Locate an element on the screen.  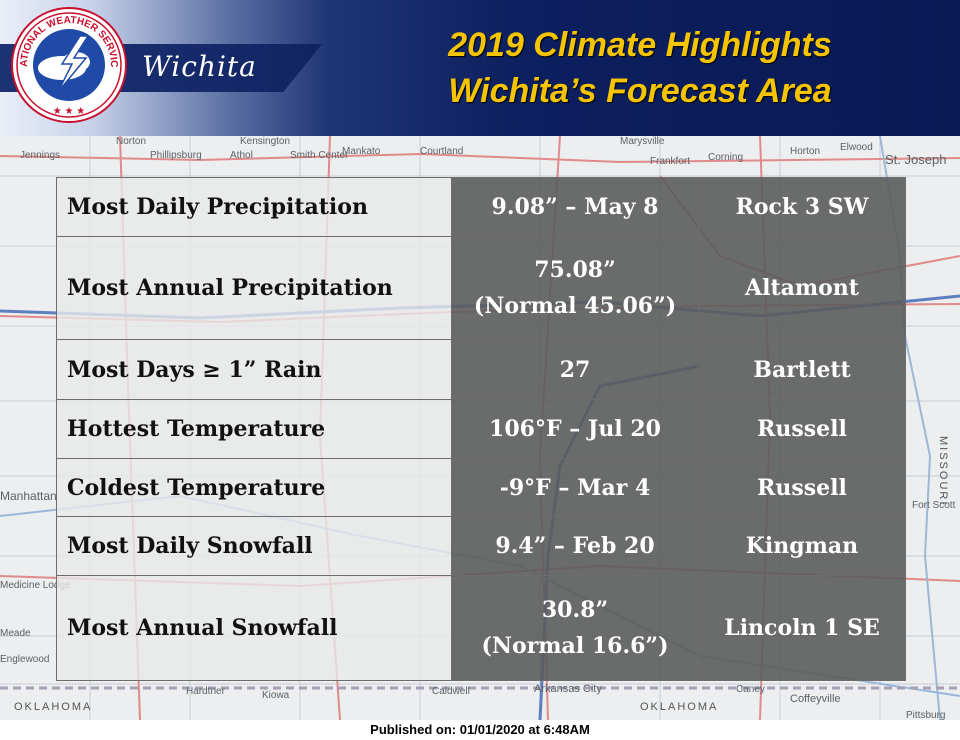
row-label: Hottest Temperature is located at coordinates (254, 429).